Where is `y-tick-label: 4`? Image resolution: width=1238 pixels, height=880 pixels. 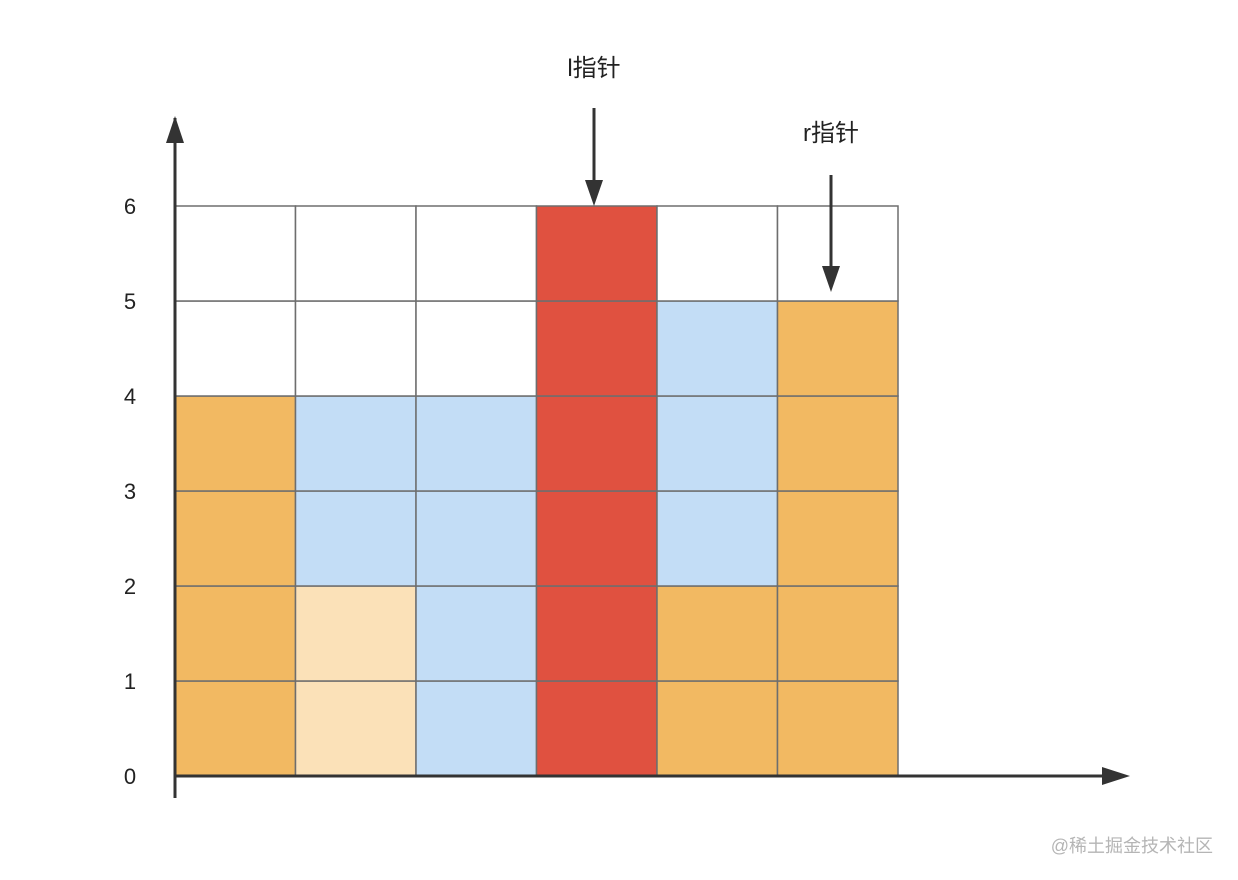 y-tick-label: 4 is located at coordinates (130, 396).